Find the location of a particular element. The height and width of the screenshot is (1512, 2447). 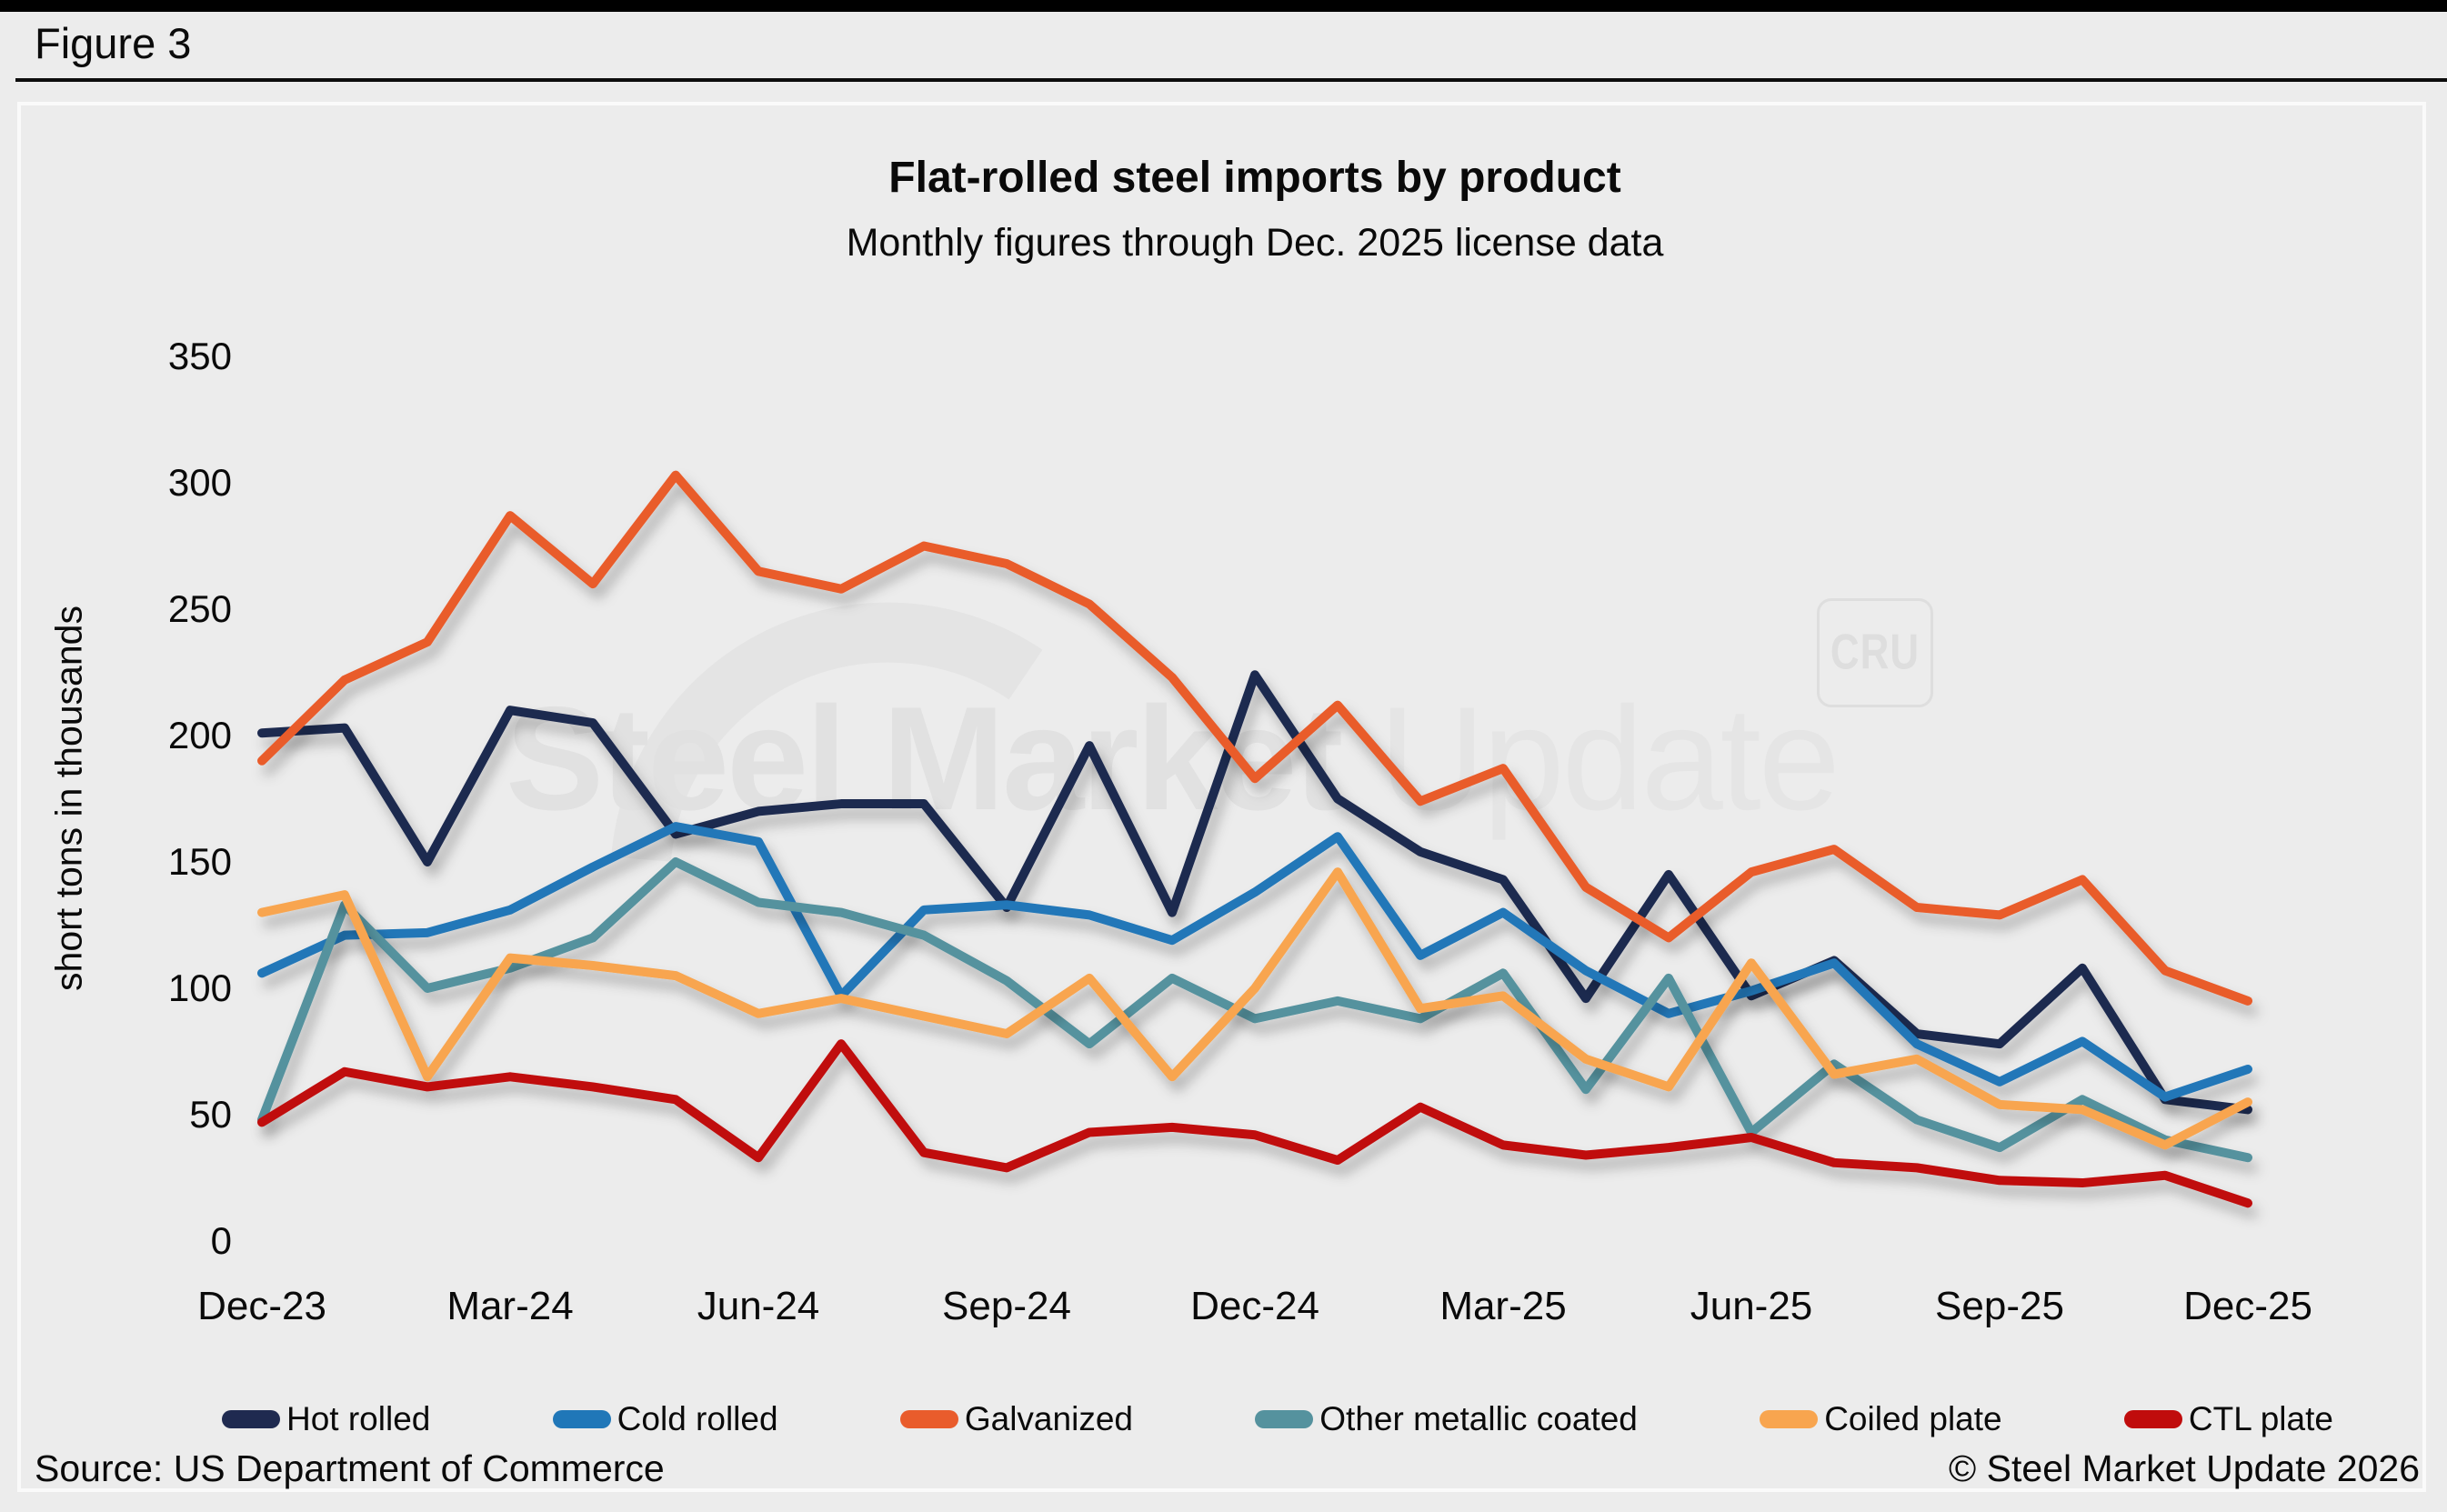

legend-item-hot-rolled: Hot rolled is located at coordinates (326, 1419).